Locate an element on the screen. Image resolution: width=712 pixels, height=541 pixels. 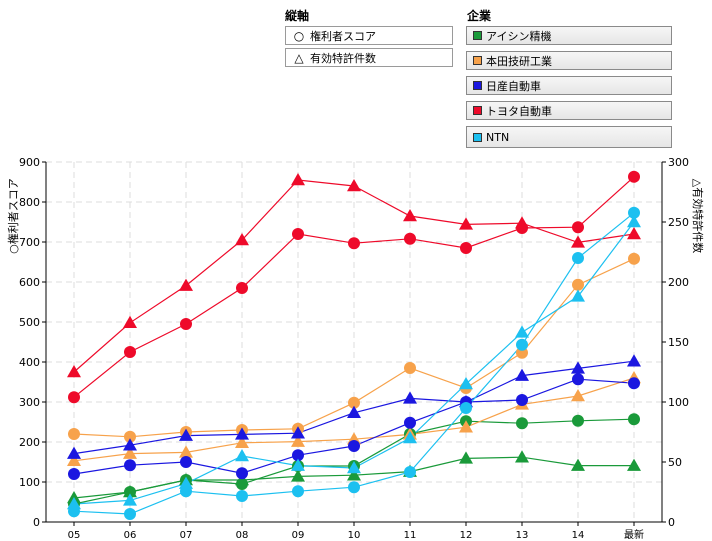
left-tick-label: 900 is located at coordinates (29, 162).